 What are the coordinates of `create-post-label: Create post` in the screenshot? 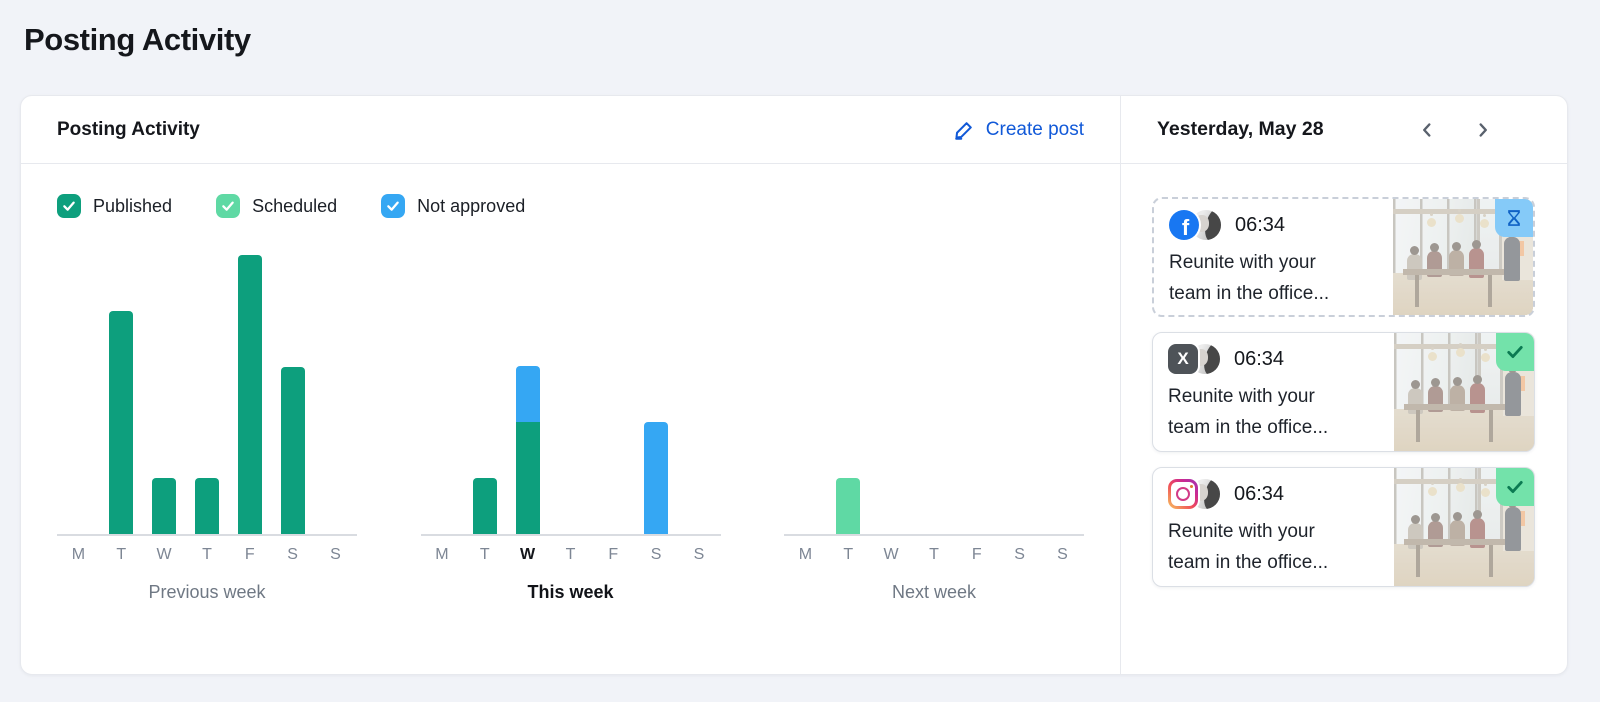 It's located at (1034, 129).